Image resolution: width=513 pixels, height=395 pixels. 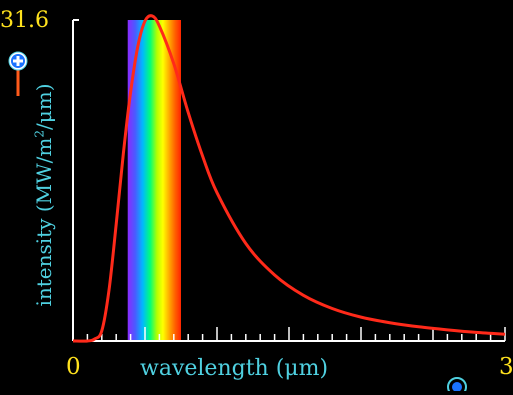 I want to click on horizontal-zoom-in-icon, so click(x=458, y=385).